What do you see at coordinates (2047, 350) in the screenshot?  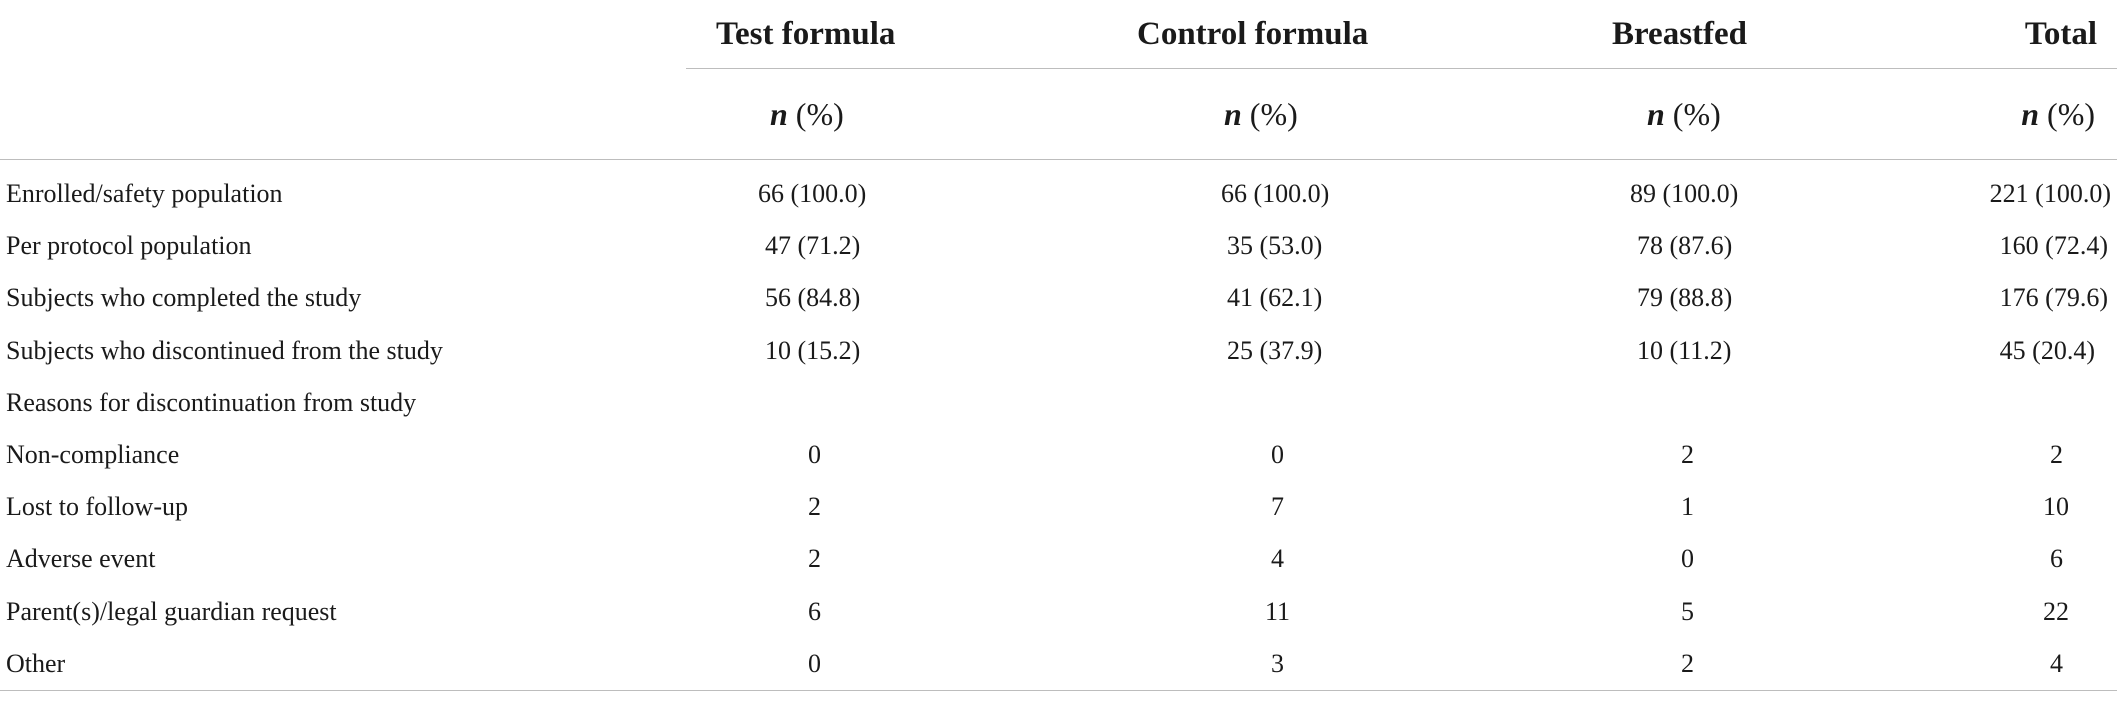 I see `cell-total: 45 (20.4)` at bounding box center [2047, 350].